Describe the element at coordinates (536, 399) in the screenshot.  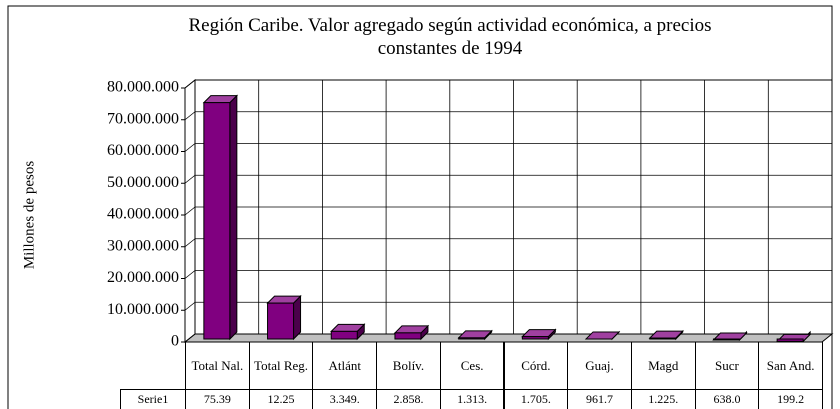
I see `table-cell: 1.705.` at that location.